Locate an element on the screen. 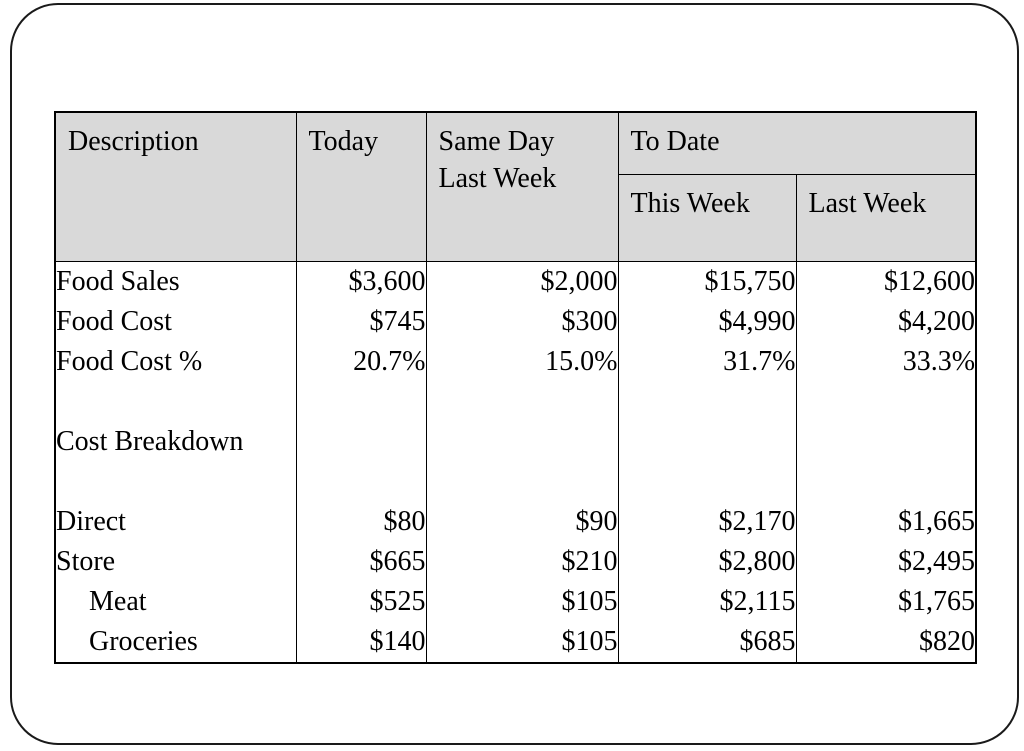 The width and height of the screenshot is (1024, 751). table-row: Cost Breakdown is located at coordinates (515, 441).